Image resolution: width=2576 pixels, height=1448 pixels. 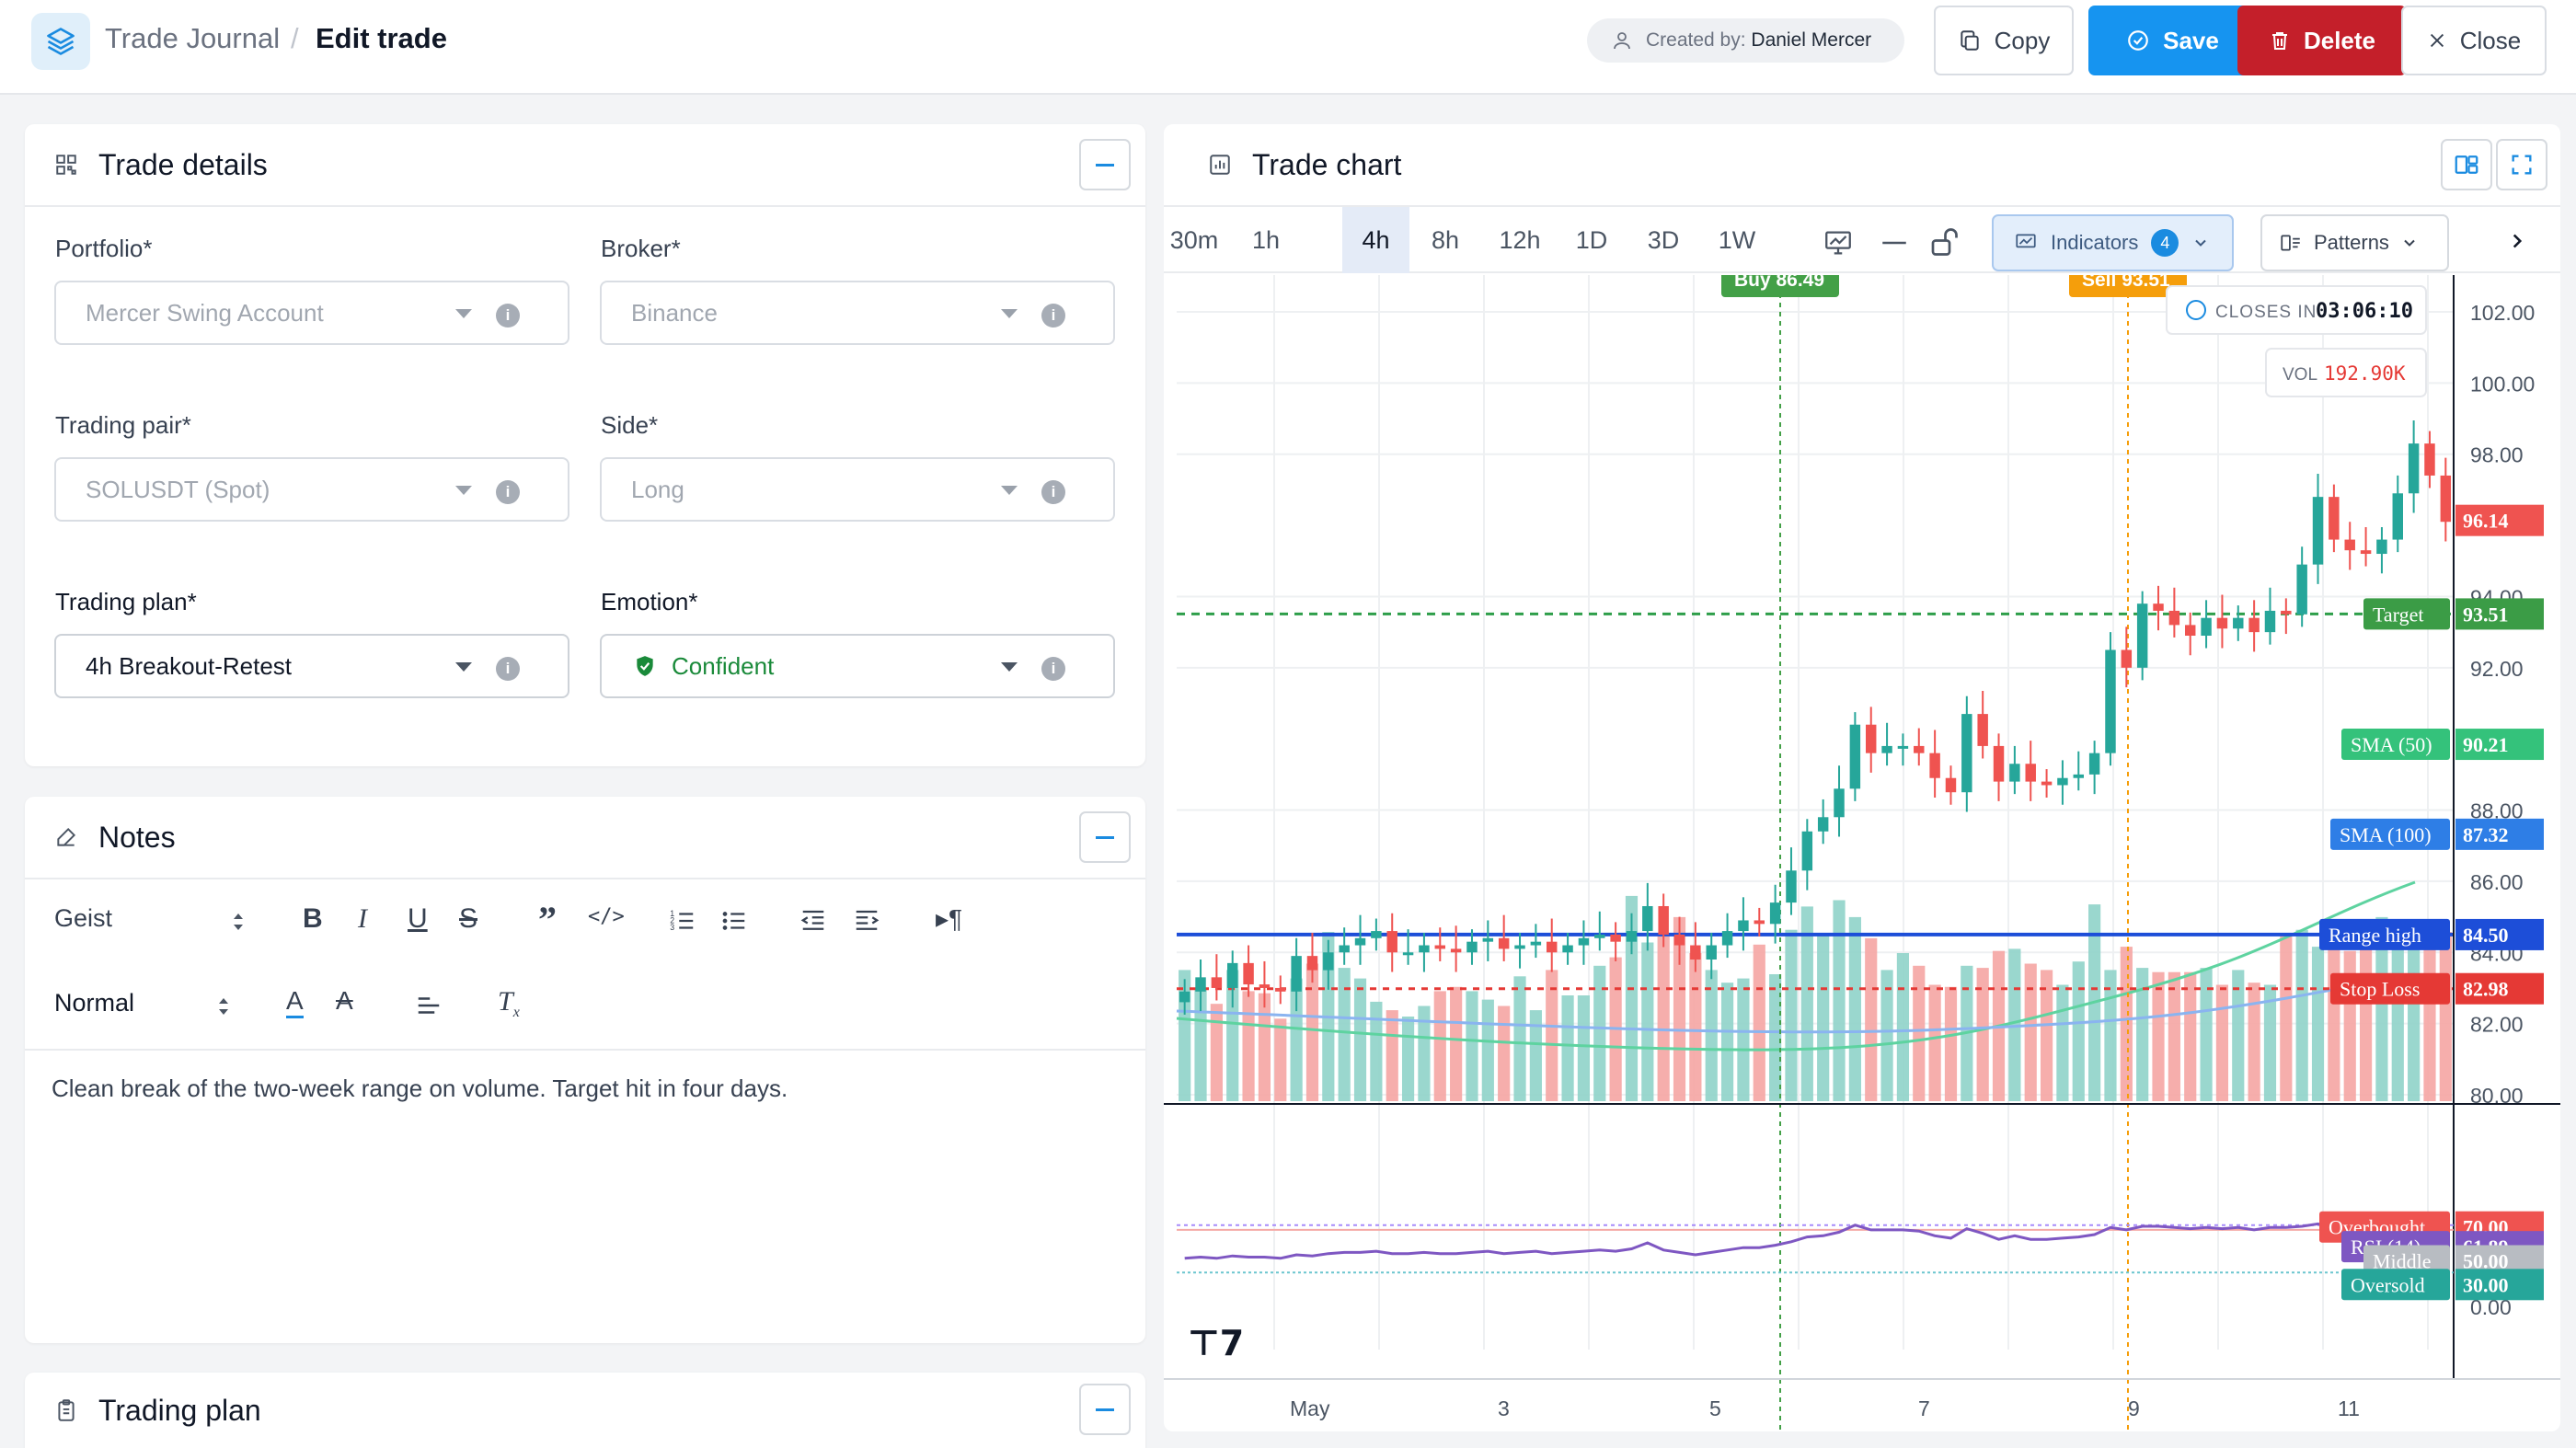 I want to click on text-direction-icon: ▸¶, so click(x=949, y=918).